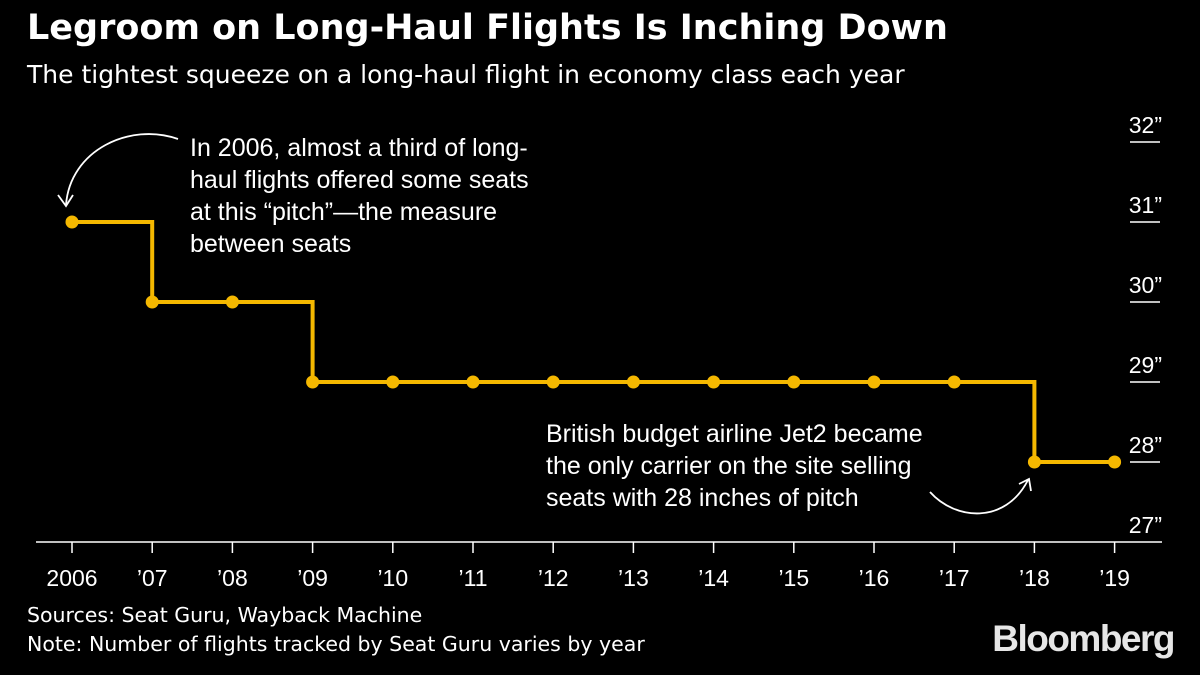 The image size is (1200, 675). What do you see at coordinates (359, 148) in the screenshot?
I see `annotation-line: In 2006, almost a third of long-` at bounding box center [359, 148].